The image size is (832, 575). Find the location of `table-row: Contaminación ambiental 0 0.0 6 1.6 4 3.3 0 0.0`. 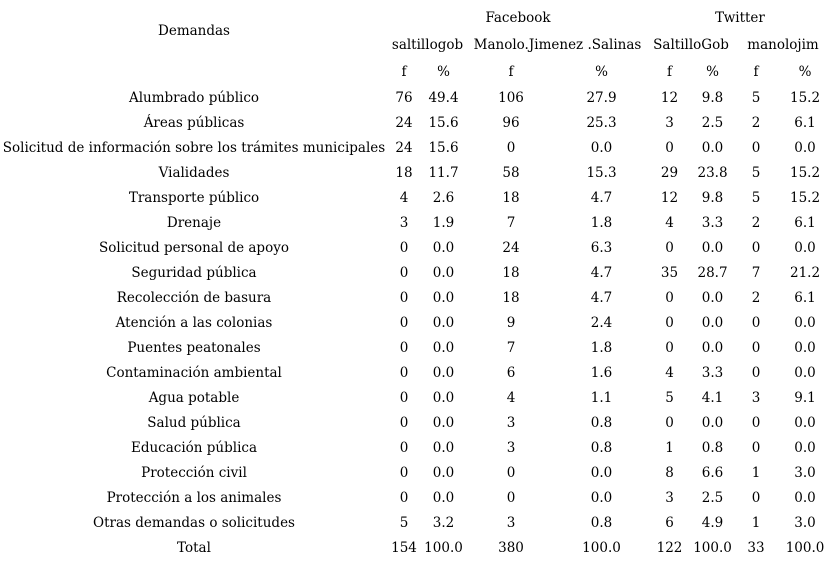

table-row: Contaminación ambiental 0 0.0 6 1.6 4 3.3 0 0.0 is located at coordinates (416, 372).